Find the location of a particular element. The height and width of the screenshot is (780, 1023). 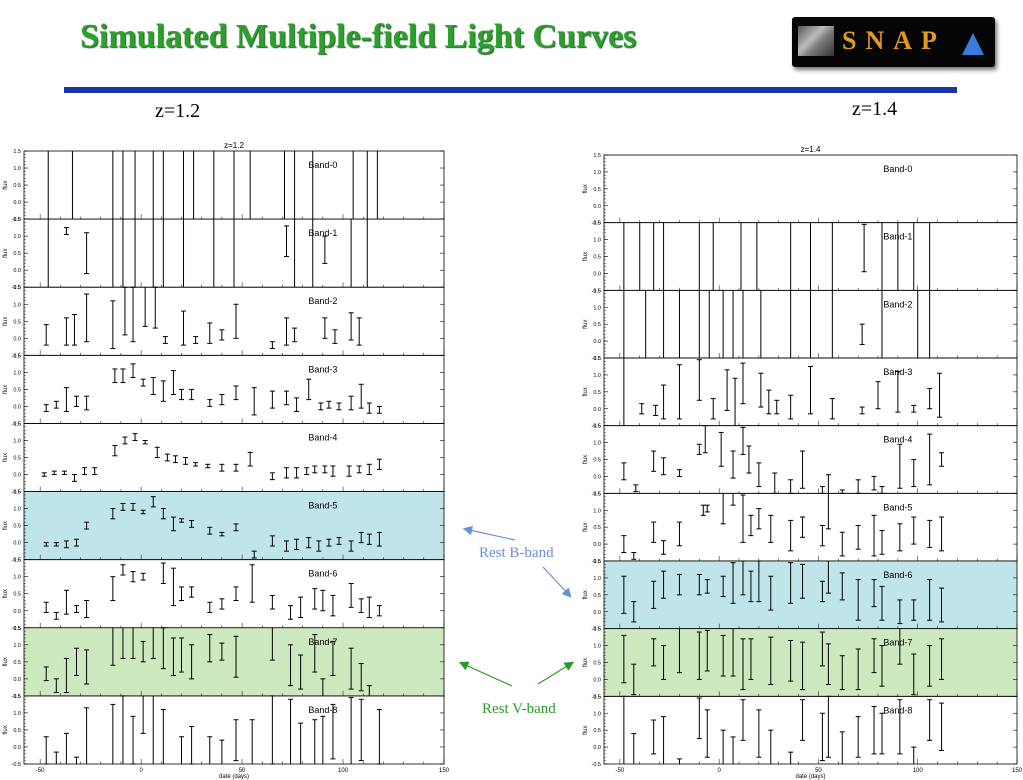

band-label: Band-6 is located at coordinates (322, 574).